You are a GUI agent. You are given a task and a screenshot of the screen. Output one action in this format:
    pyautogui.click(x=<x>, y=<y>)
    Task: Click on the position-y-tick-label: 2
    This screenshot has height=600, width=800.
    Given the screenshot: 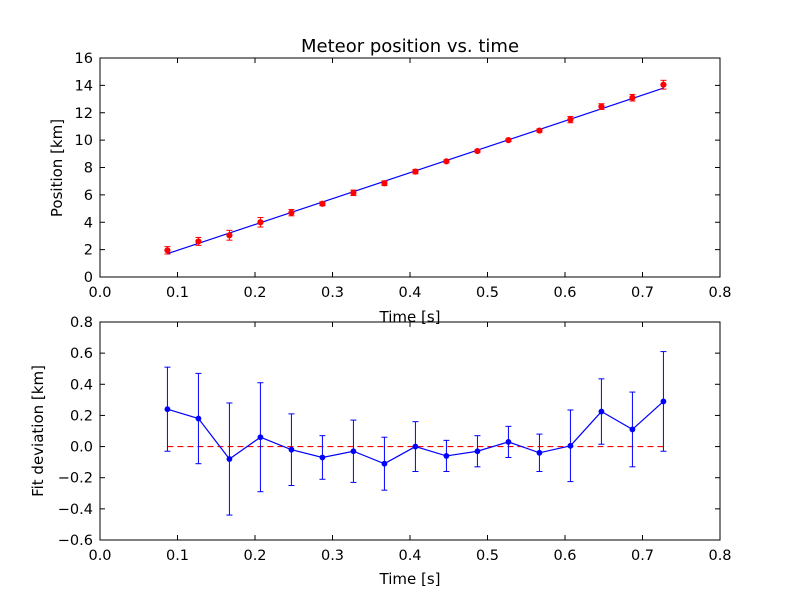 What is the action you would take?
    pyautogui.click(x=88, y=251)
    